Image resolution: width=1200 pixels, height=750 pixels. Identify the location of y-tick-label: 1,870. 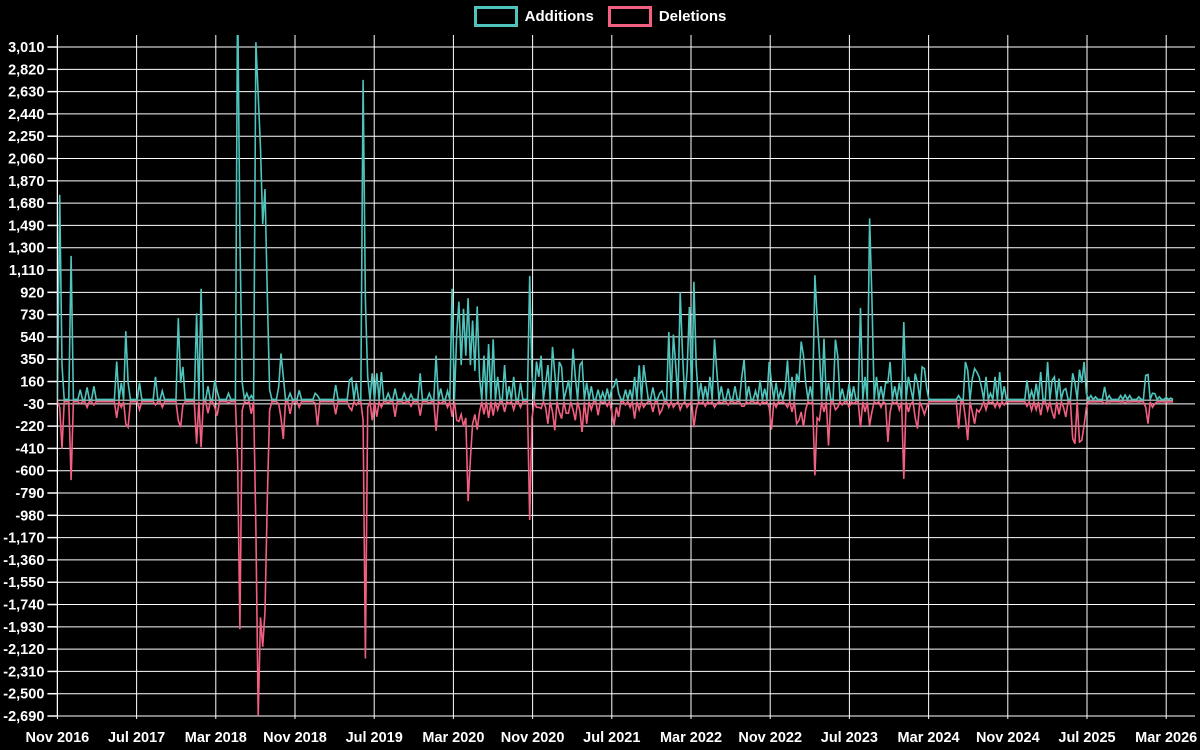
(26, 182).